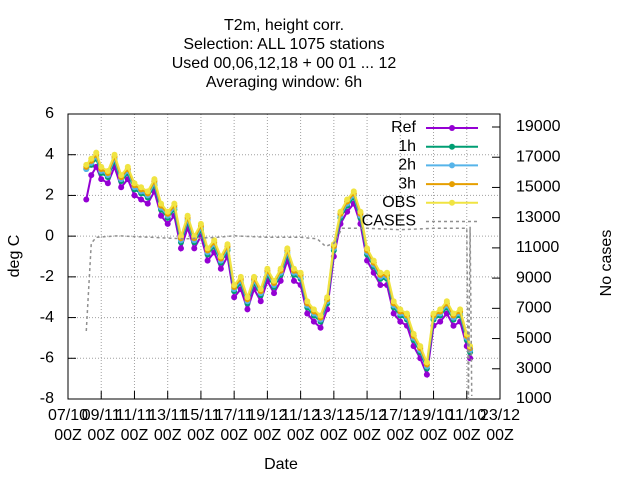 The width and height of the screenshot is (640, 480). Describe the element at coordinates (201, 425) in the screenshot. I see `x-tick-label: 15/11 00Z` at that location.